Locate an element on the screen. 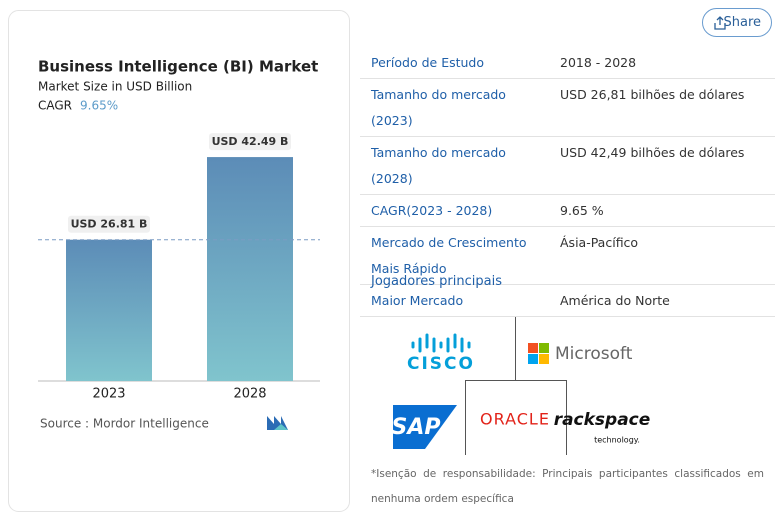 This screenshot has height=521, width=780. cagr-label: CAGR is located at coordinates (55, 106).